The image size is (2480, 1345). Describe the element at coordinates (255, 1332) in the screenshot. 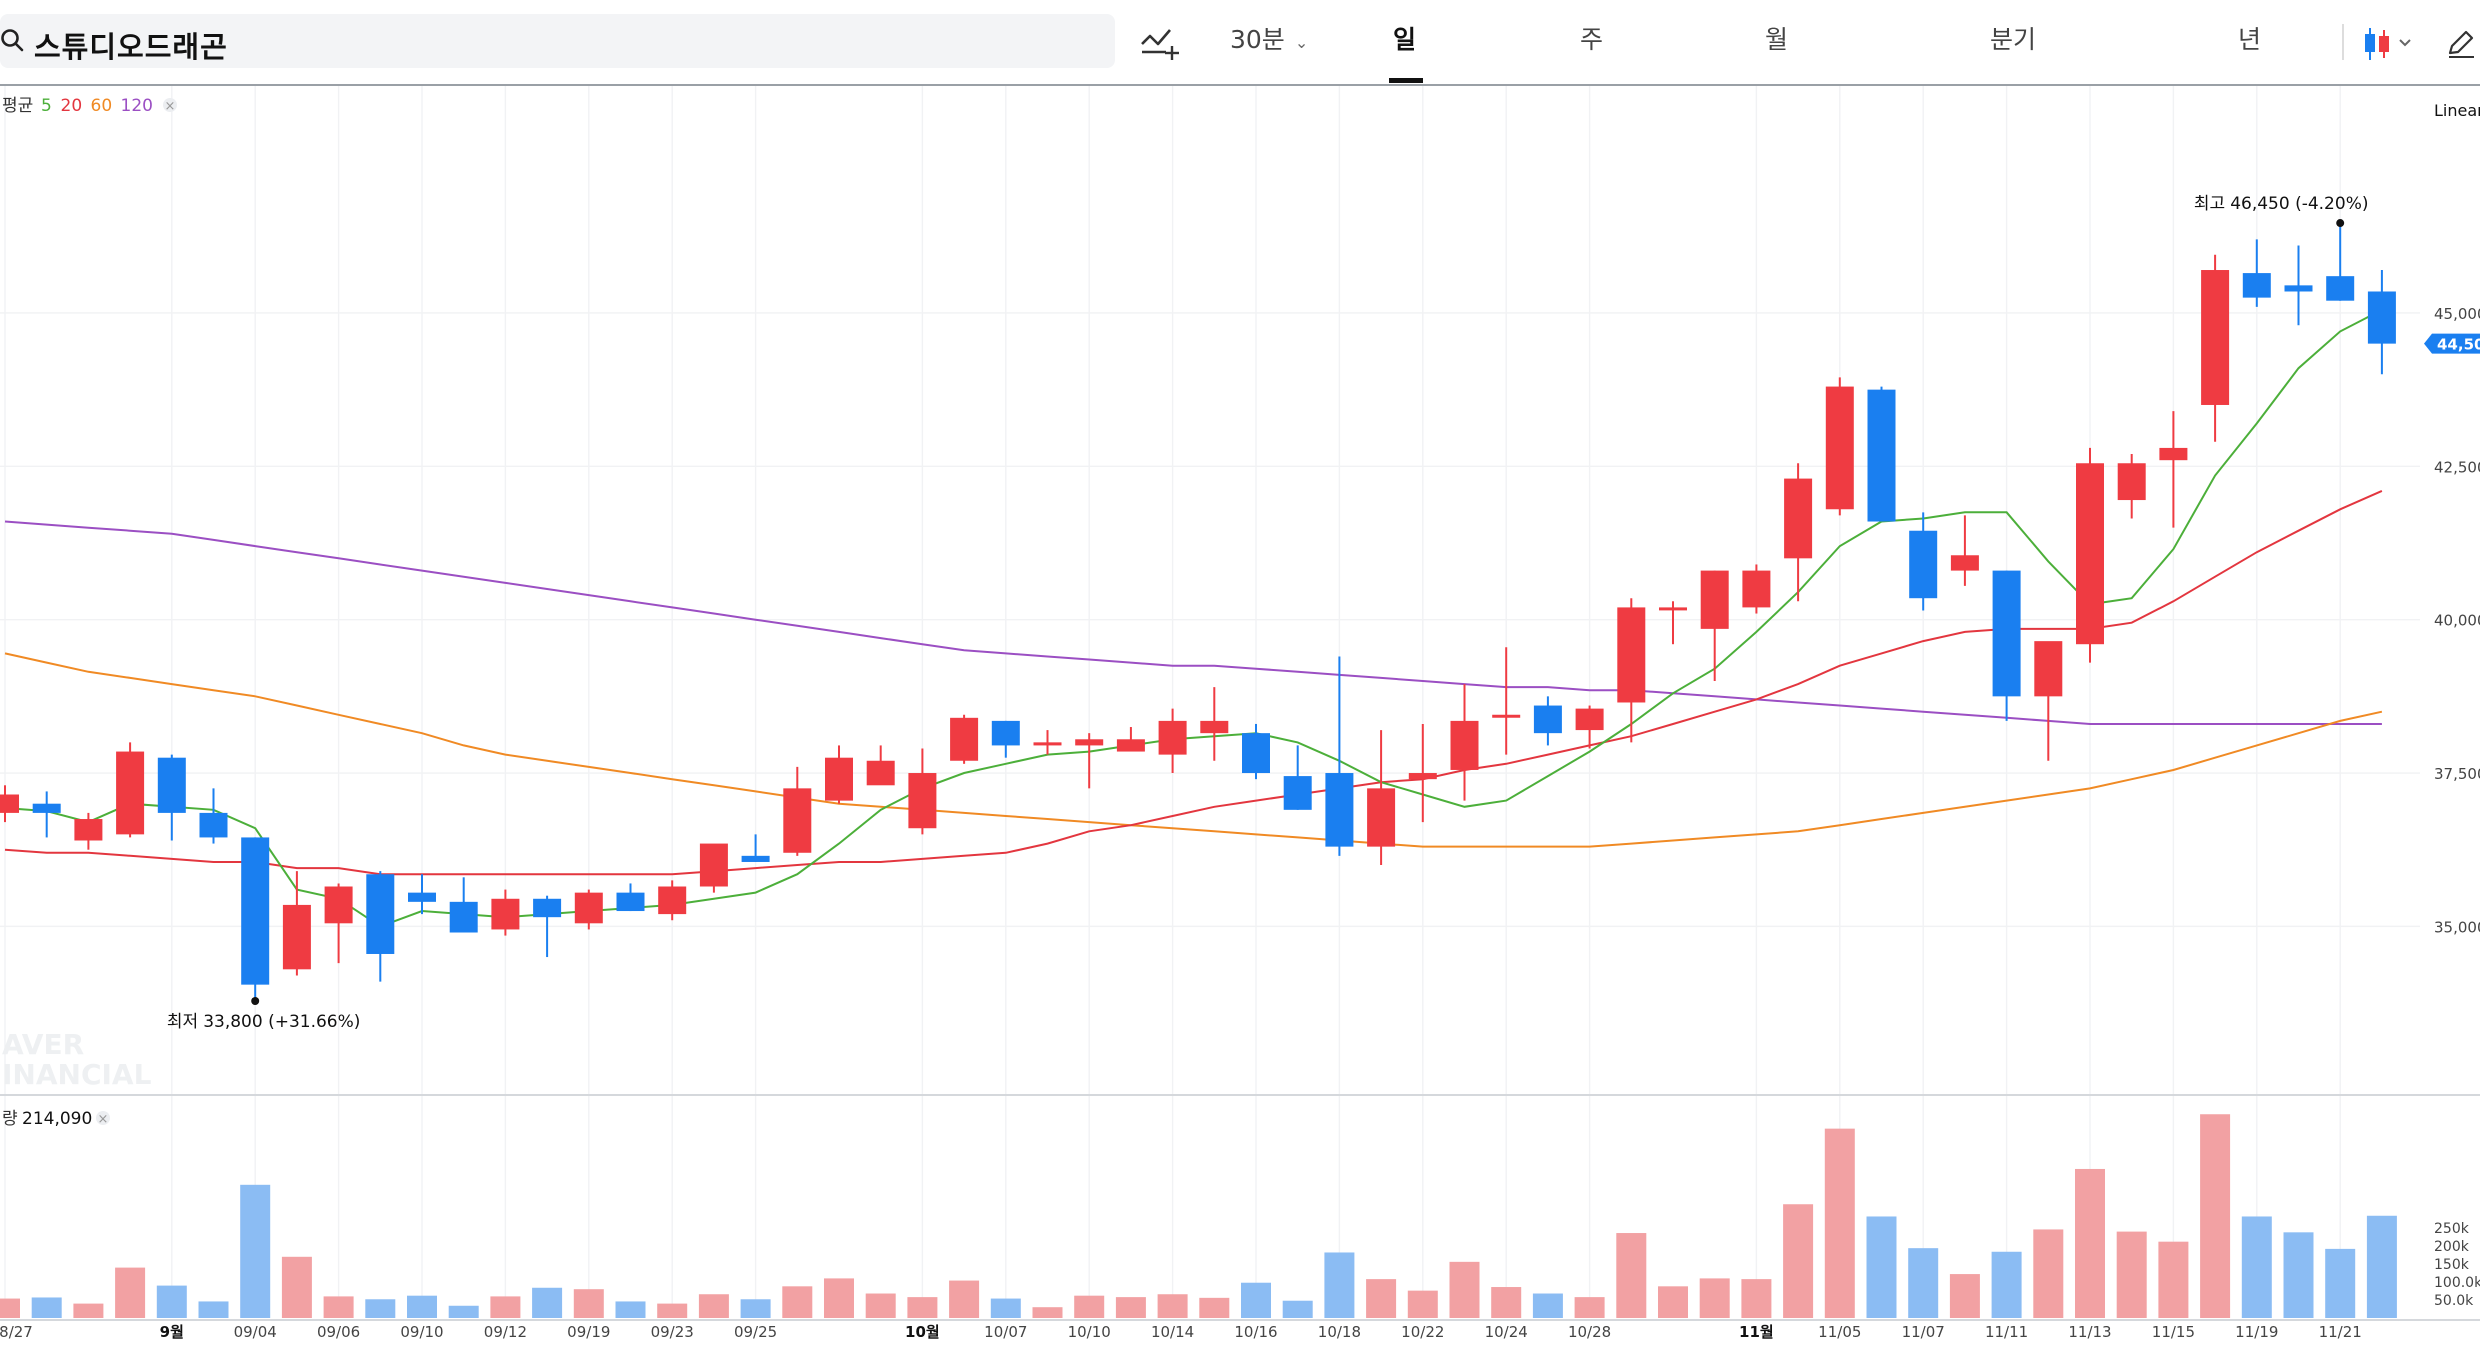

I see `x-tick-label: 09/04` at that location.